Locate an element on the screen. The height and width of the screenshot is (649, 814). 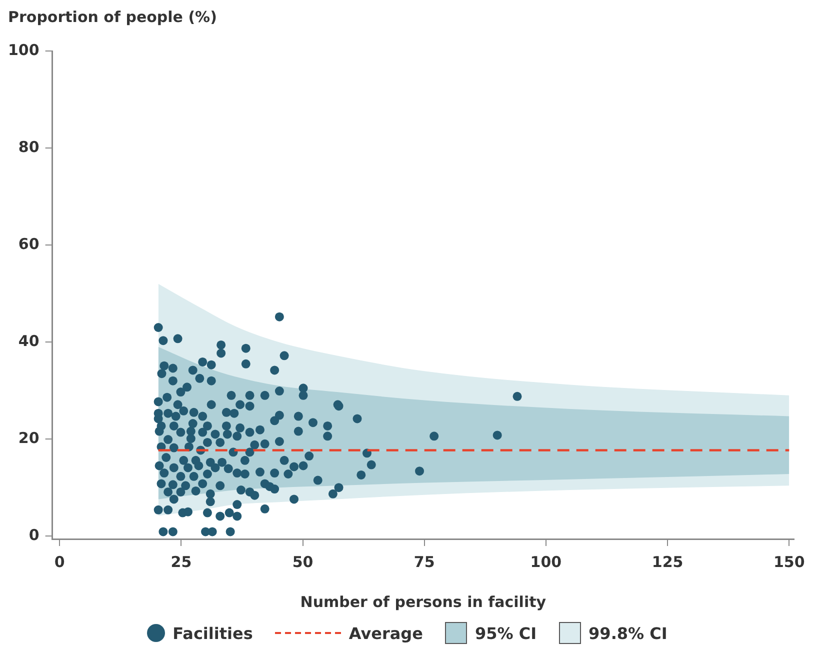
legend-label: 95% CI is located at coordinates (505, 633).